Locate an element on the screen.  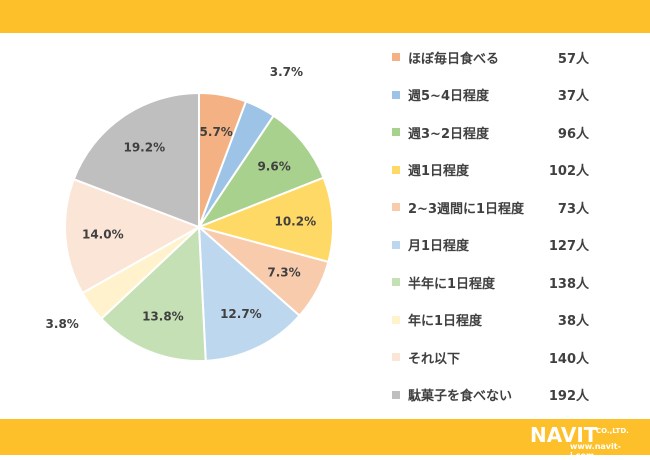
legend-count: 73人 is located at coordinates (573, 209).